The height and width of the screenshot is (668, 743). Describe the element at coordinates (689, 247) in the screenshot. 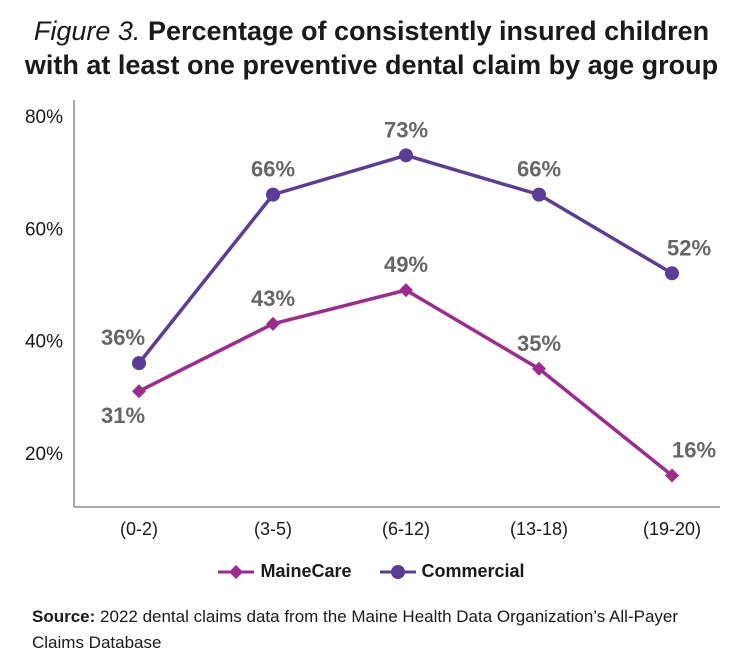

I see `commercial-data-label: 52%` at that location.